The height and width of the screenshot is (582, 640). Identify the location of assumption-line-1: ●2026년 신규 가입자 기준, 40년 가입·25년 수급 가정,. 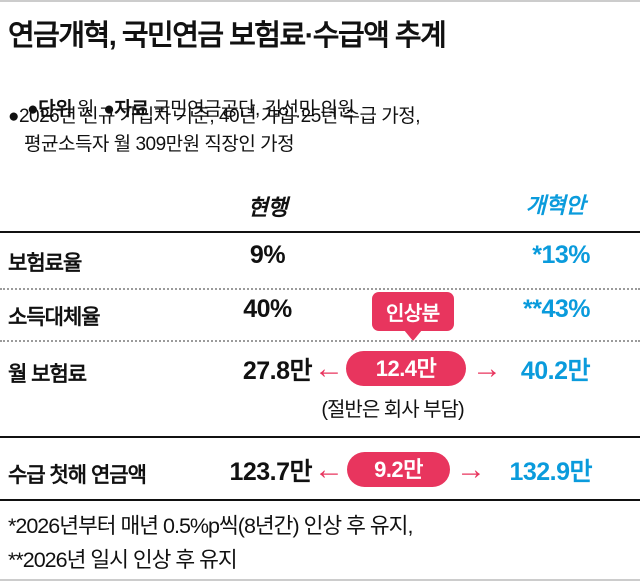
(214, 116).